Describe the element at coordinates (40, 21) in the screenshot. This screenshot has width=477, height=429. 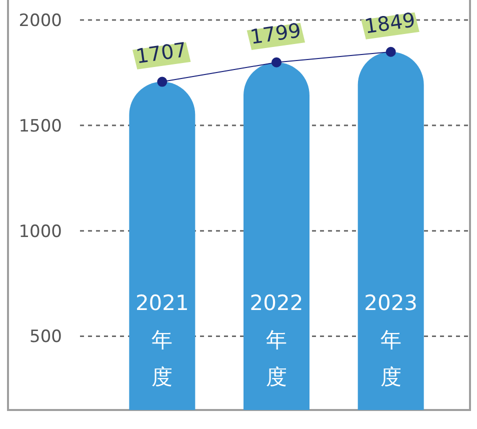
I see `y-tick-label: 2000` at that location.